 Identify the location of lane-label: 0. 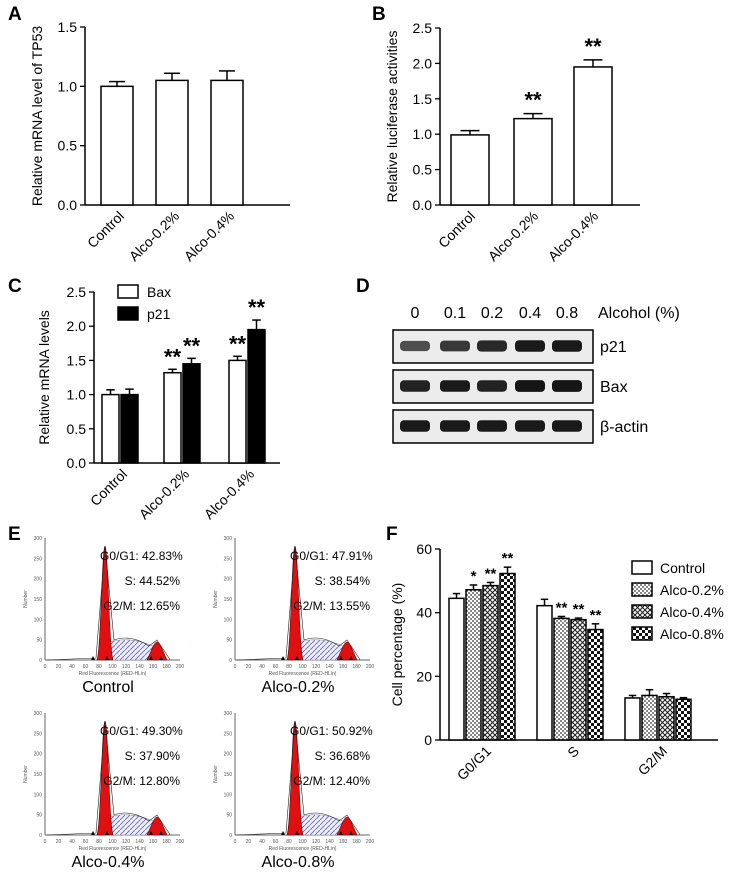
(415, 313).